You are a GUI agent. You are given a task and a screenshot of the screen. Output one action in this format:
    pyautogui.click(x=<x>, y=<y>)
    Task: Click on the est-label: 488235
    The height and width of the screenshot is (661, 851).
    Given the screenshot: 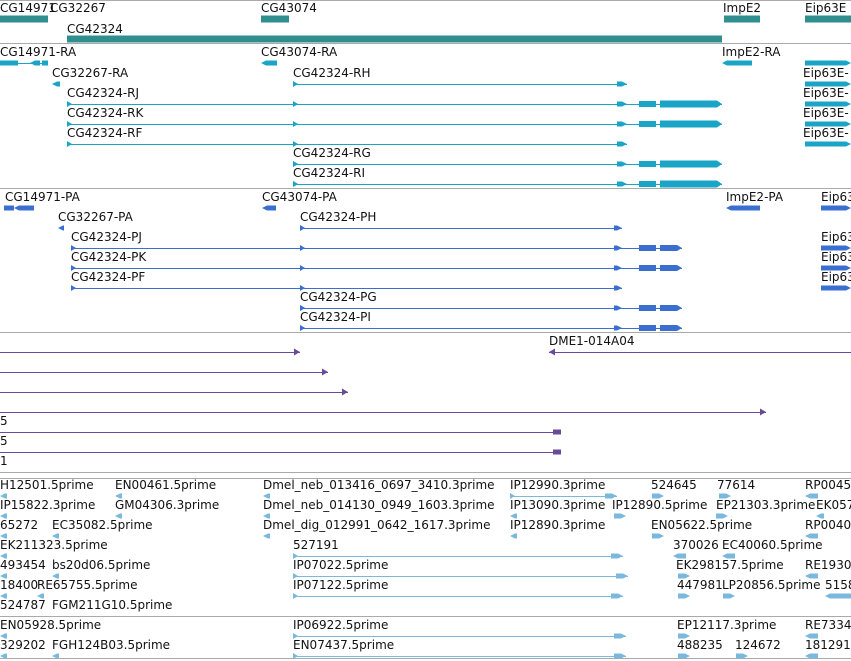 What is the action you would take?
    pyautogui.click(x=700, y=645)
    